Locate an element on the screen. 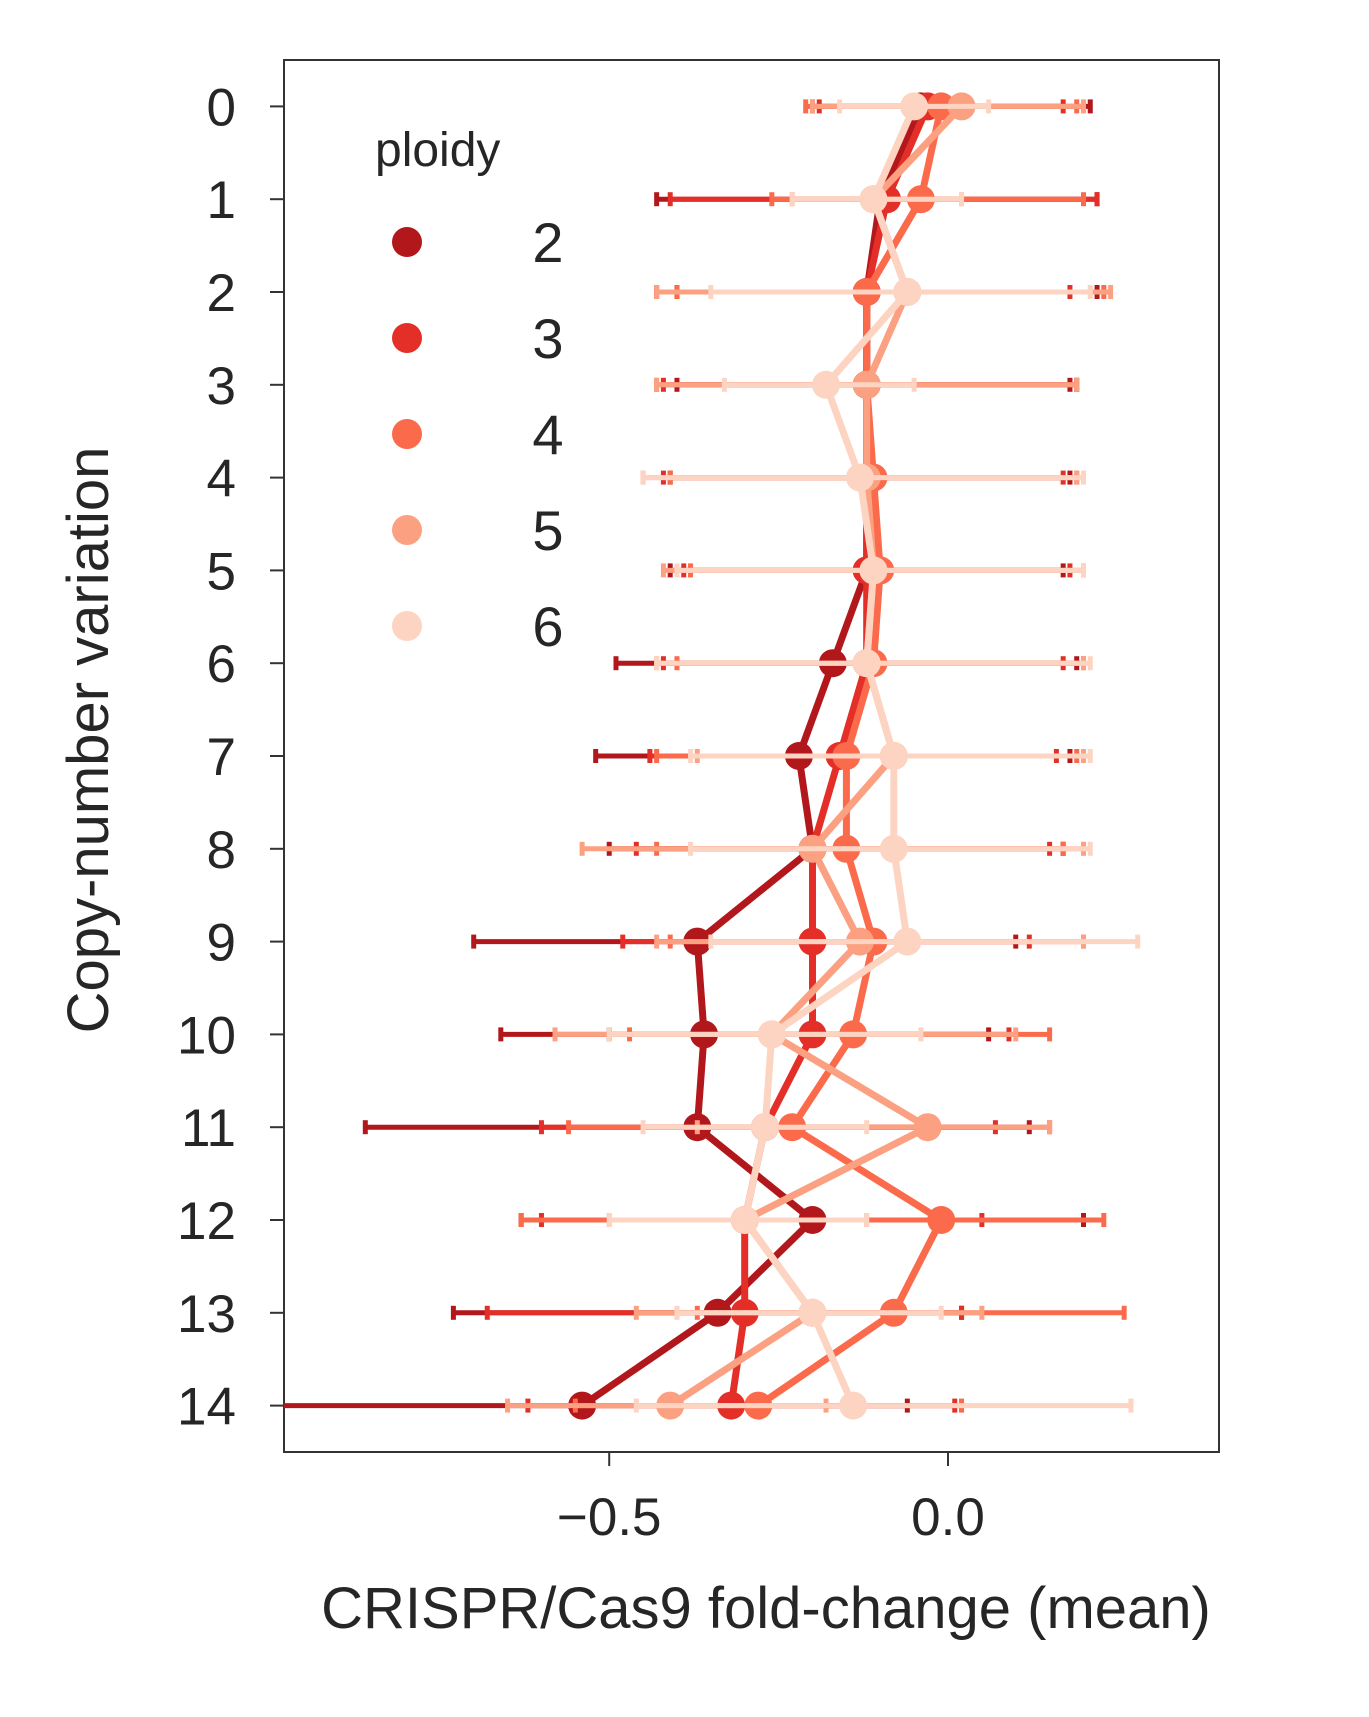 This screenshot has width=1369, height=1717. legend-label: 2 is located at coordinates (547, 242).